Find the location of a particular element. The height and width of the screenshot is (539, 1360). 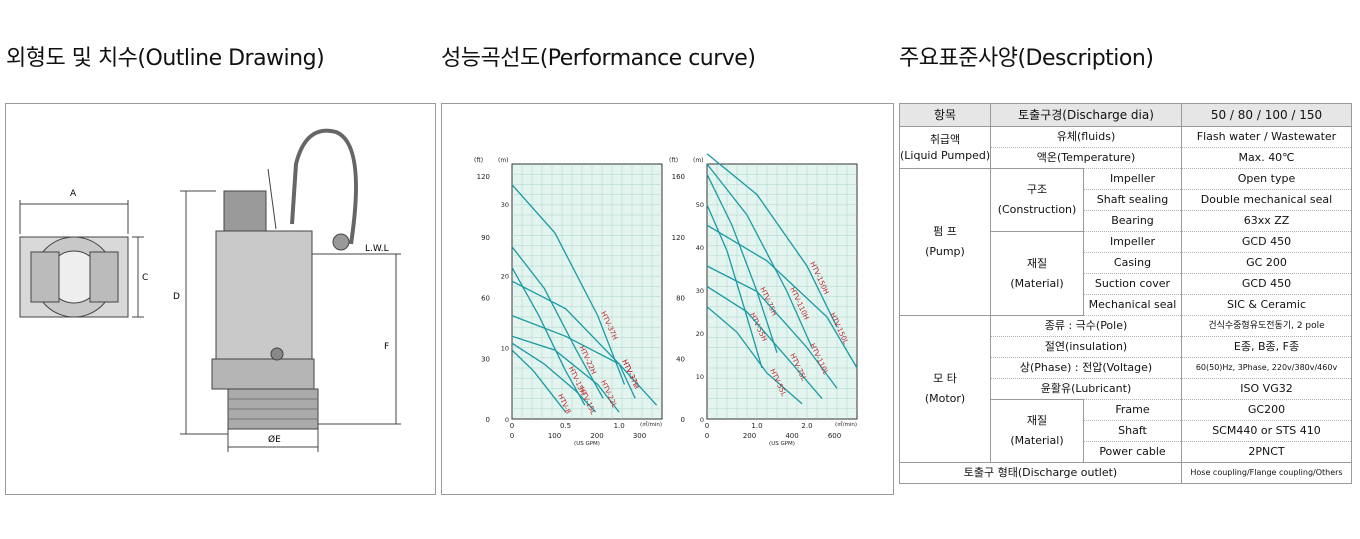

gpm-tick-label: 600 is located at coordinates (834, 436).